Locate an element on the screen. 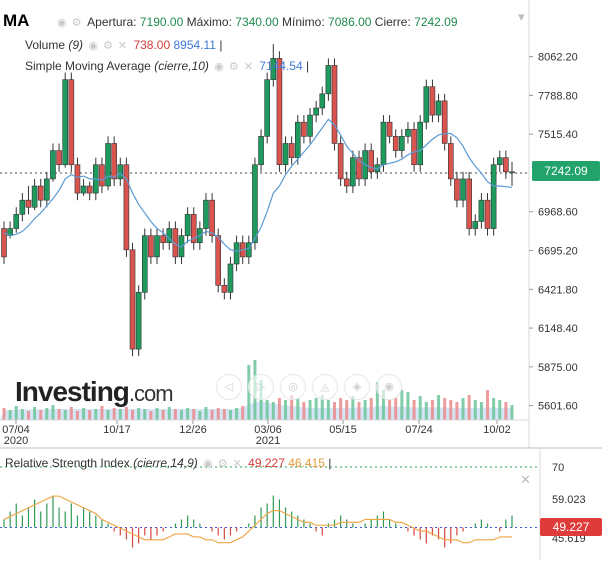  y-tick-label: 6421.80 is located at coordinates (558, 290).